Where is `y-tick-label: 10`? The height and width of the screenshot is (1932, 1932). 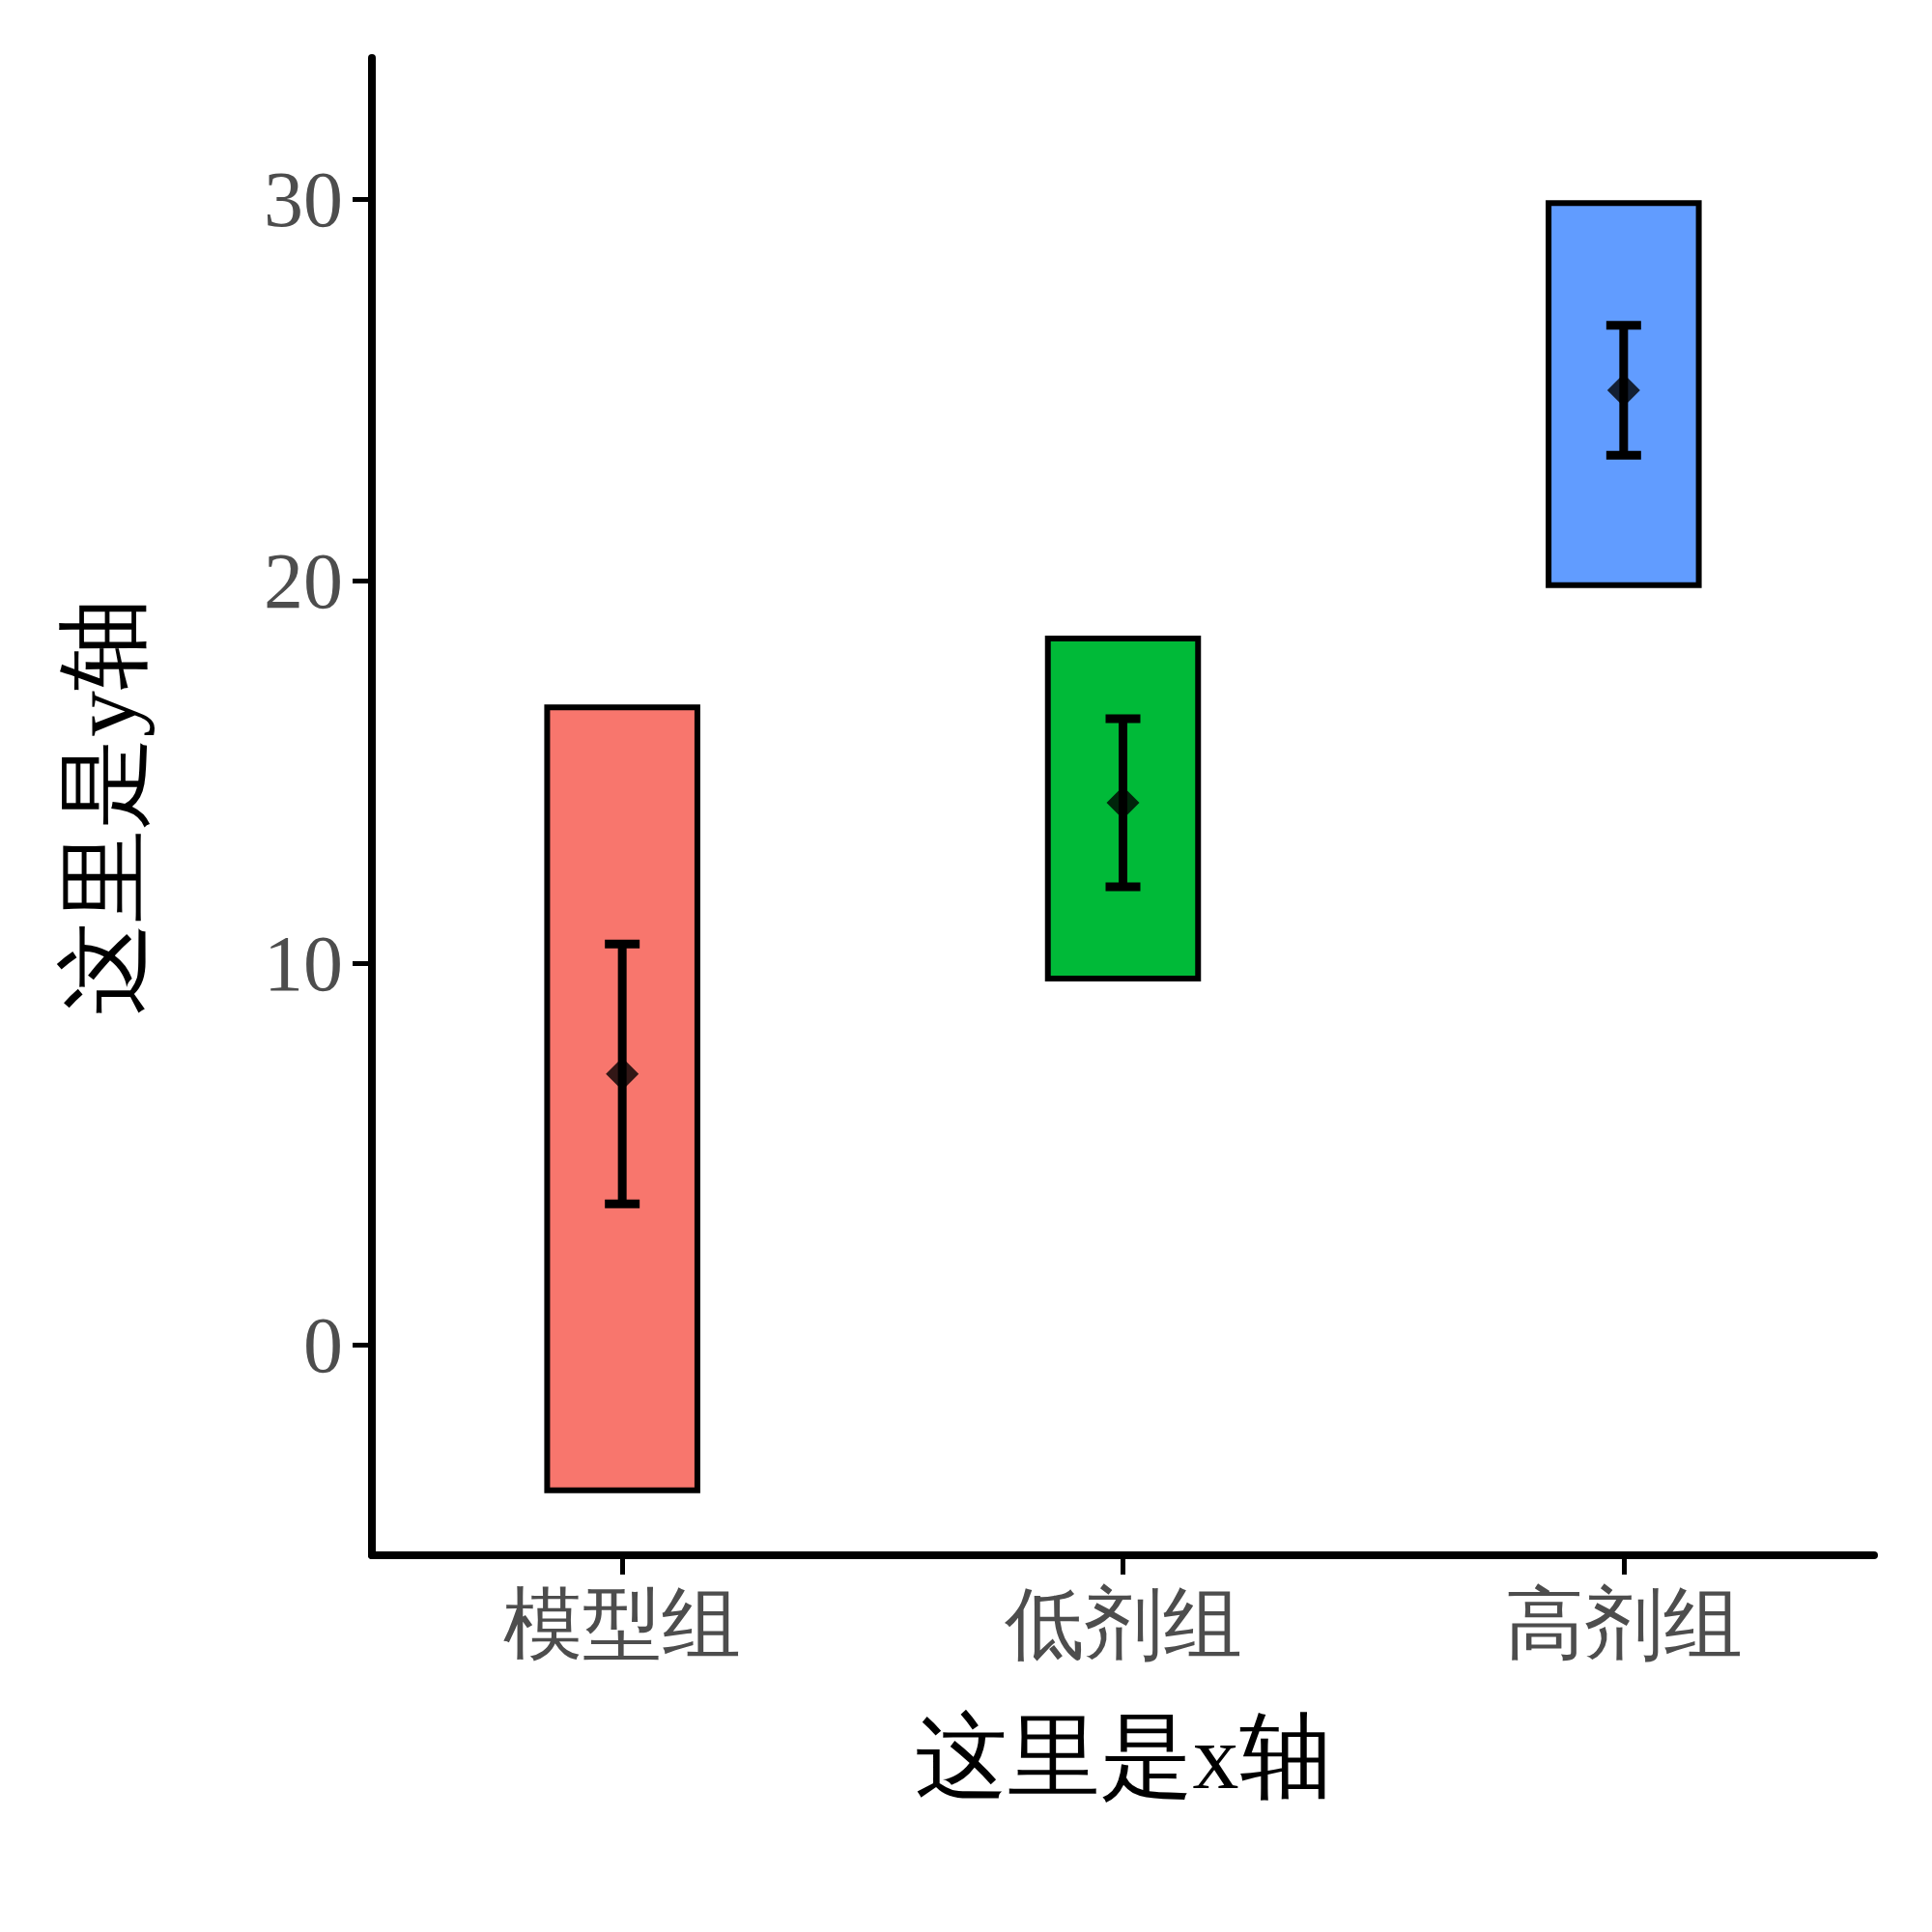 y-tick-label: 10 is located at coordinates (303, 963).